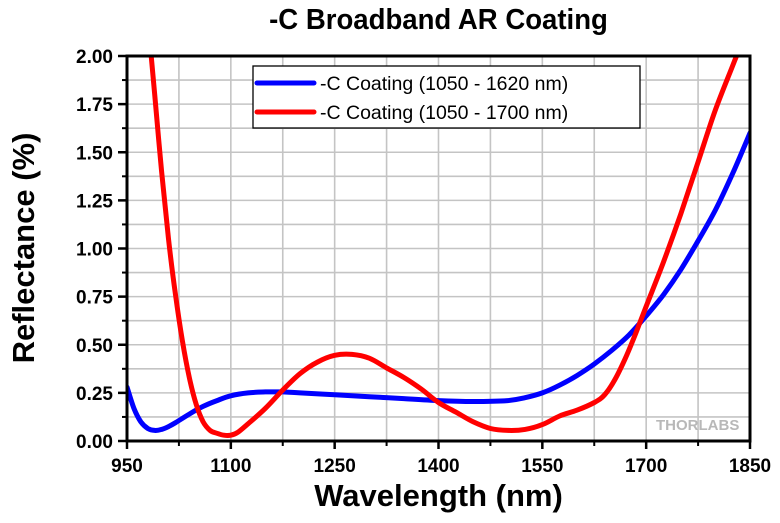 The width and height of the screenshot is (780, 523). What do you see at coordinates (94, 105) in the screenshot?
I see `y-tick-label: 1.75` at bounding box center [94, 105].